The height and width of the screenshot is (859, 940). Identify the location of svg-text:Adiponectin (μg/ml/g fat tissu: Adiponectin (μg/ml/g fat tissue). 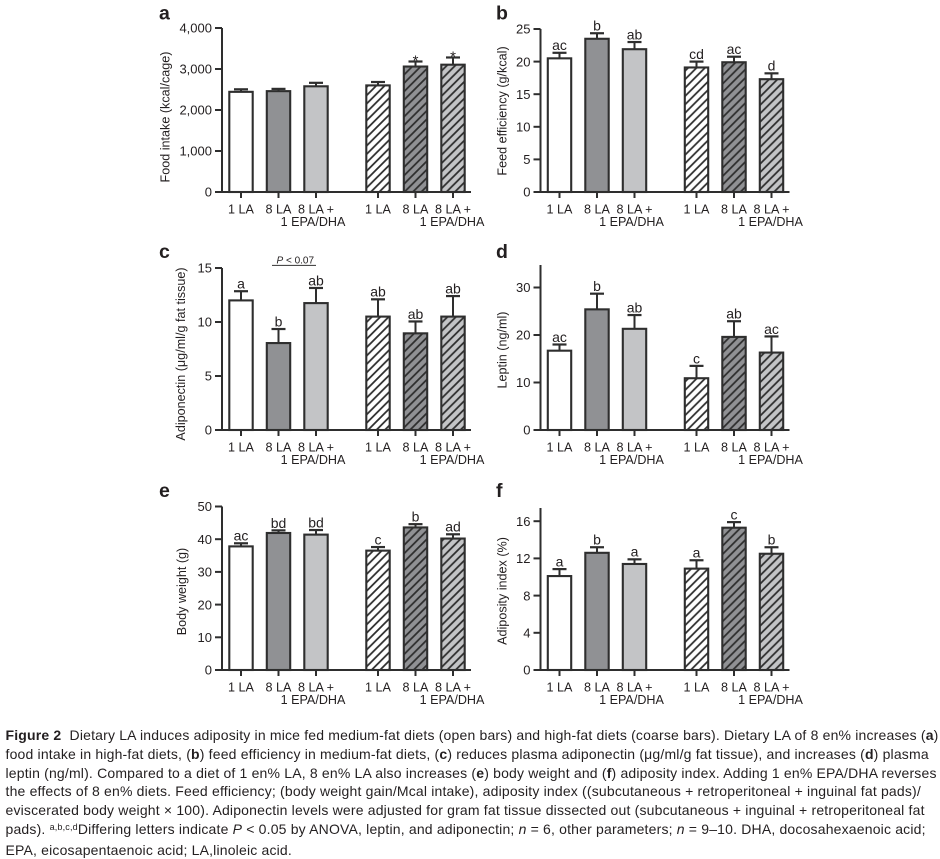
(181, 353).